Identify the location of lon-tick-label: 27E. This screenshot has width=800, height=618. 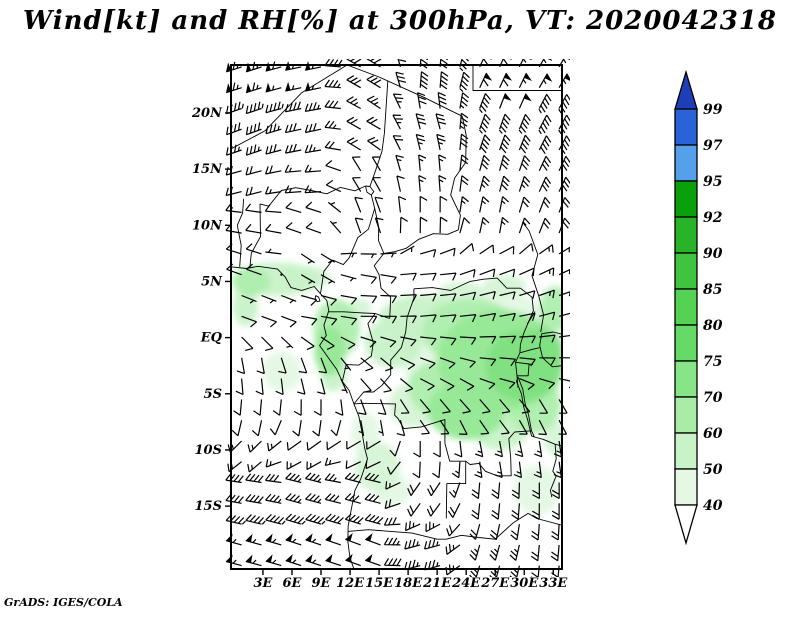
(495, 583).